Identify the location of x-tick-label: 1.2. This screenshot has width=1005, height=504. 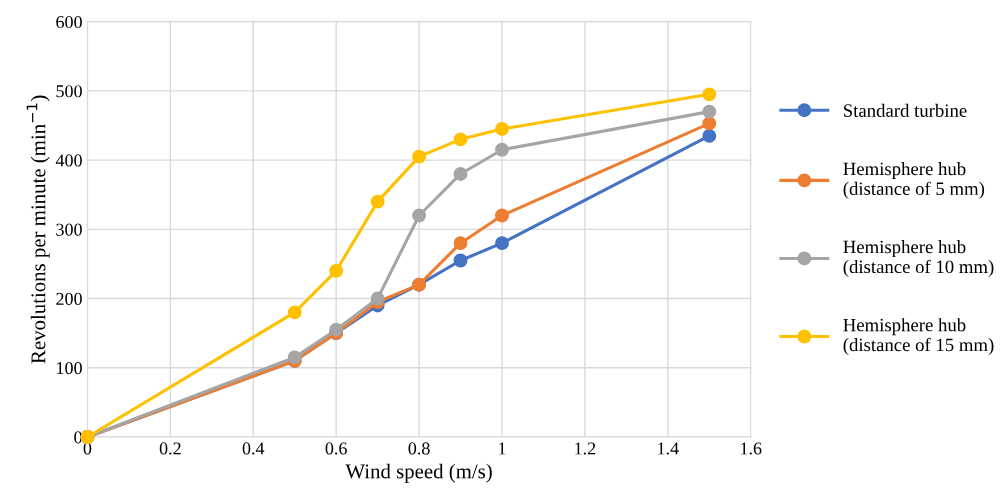
(585, 448).